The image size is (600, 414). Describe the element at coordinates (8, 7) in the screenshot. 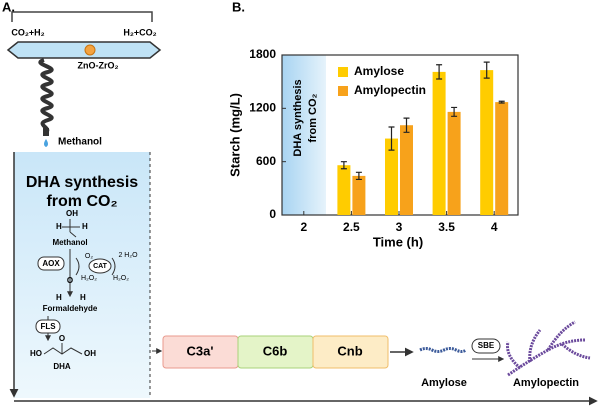

I see `panel-label: A.` at that location.